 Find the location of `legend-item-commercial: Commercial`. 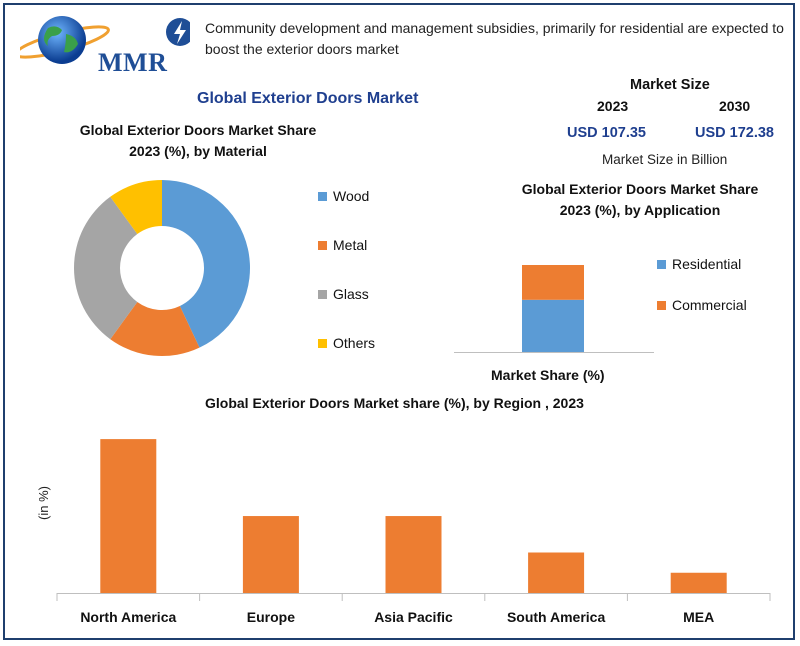

legend-item-commercial: Commercial is located at coordinates (702, 305).